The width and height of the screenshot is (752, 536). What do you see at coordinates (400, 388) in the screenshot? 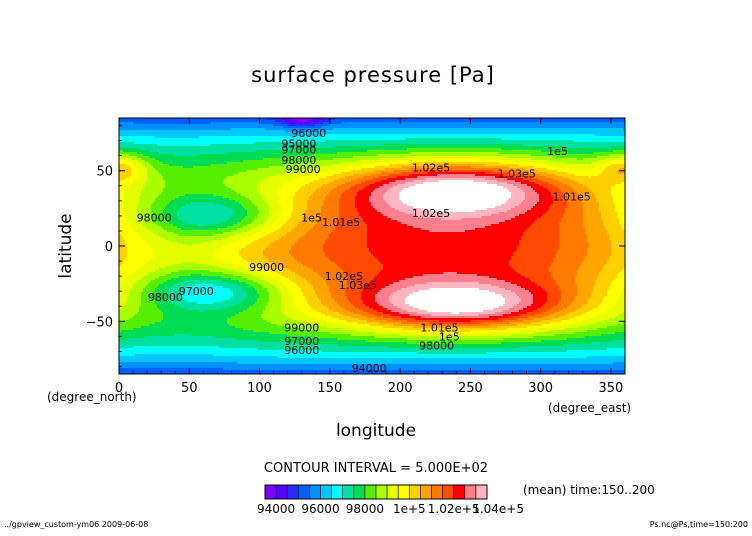
I see `x-tick-label: 200` at bounding box center [400, 388].